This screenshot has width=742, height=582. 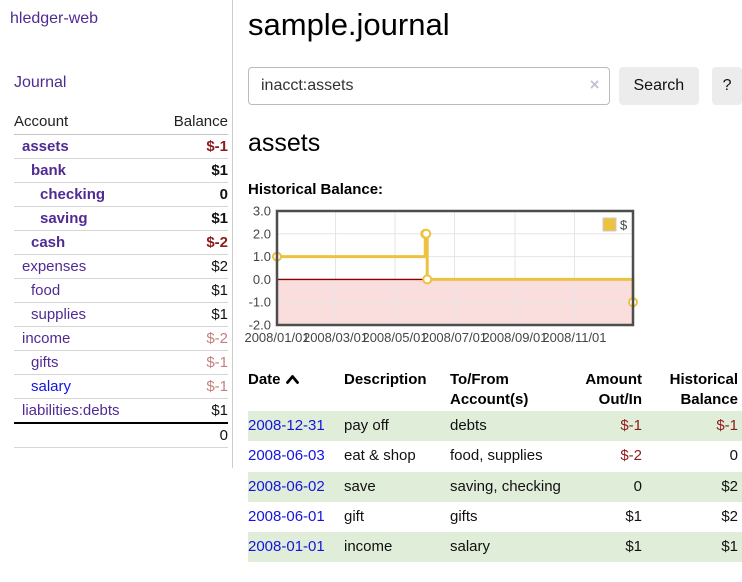 I want to click on table-row: 2008-06-02 save saving, checking 0 $2, so click(x=495, y=486).